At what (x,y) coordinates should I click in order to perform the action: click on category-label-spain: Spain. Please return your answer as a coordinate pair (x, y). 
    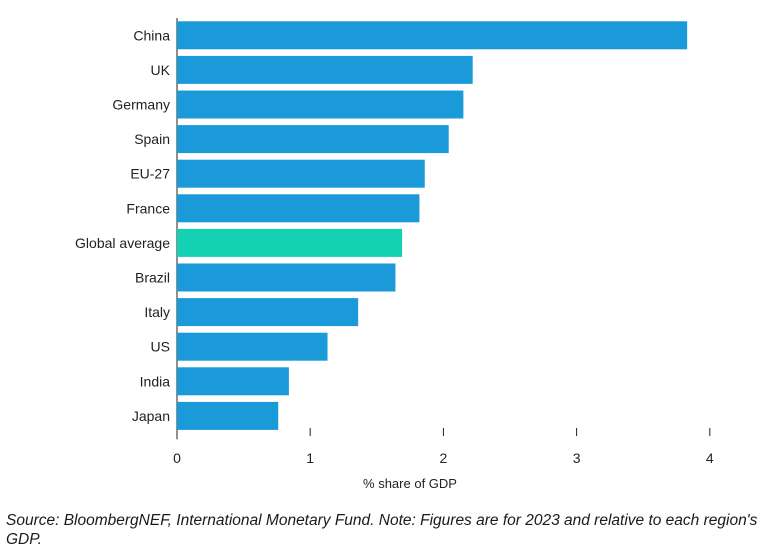
    Looking at the image, I should click on (152, 139).